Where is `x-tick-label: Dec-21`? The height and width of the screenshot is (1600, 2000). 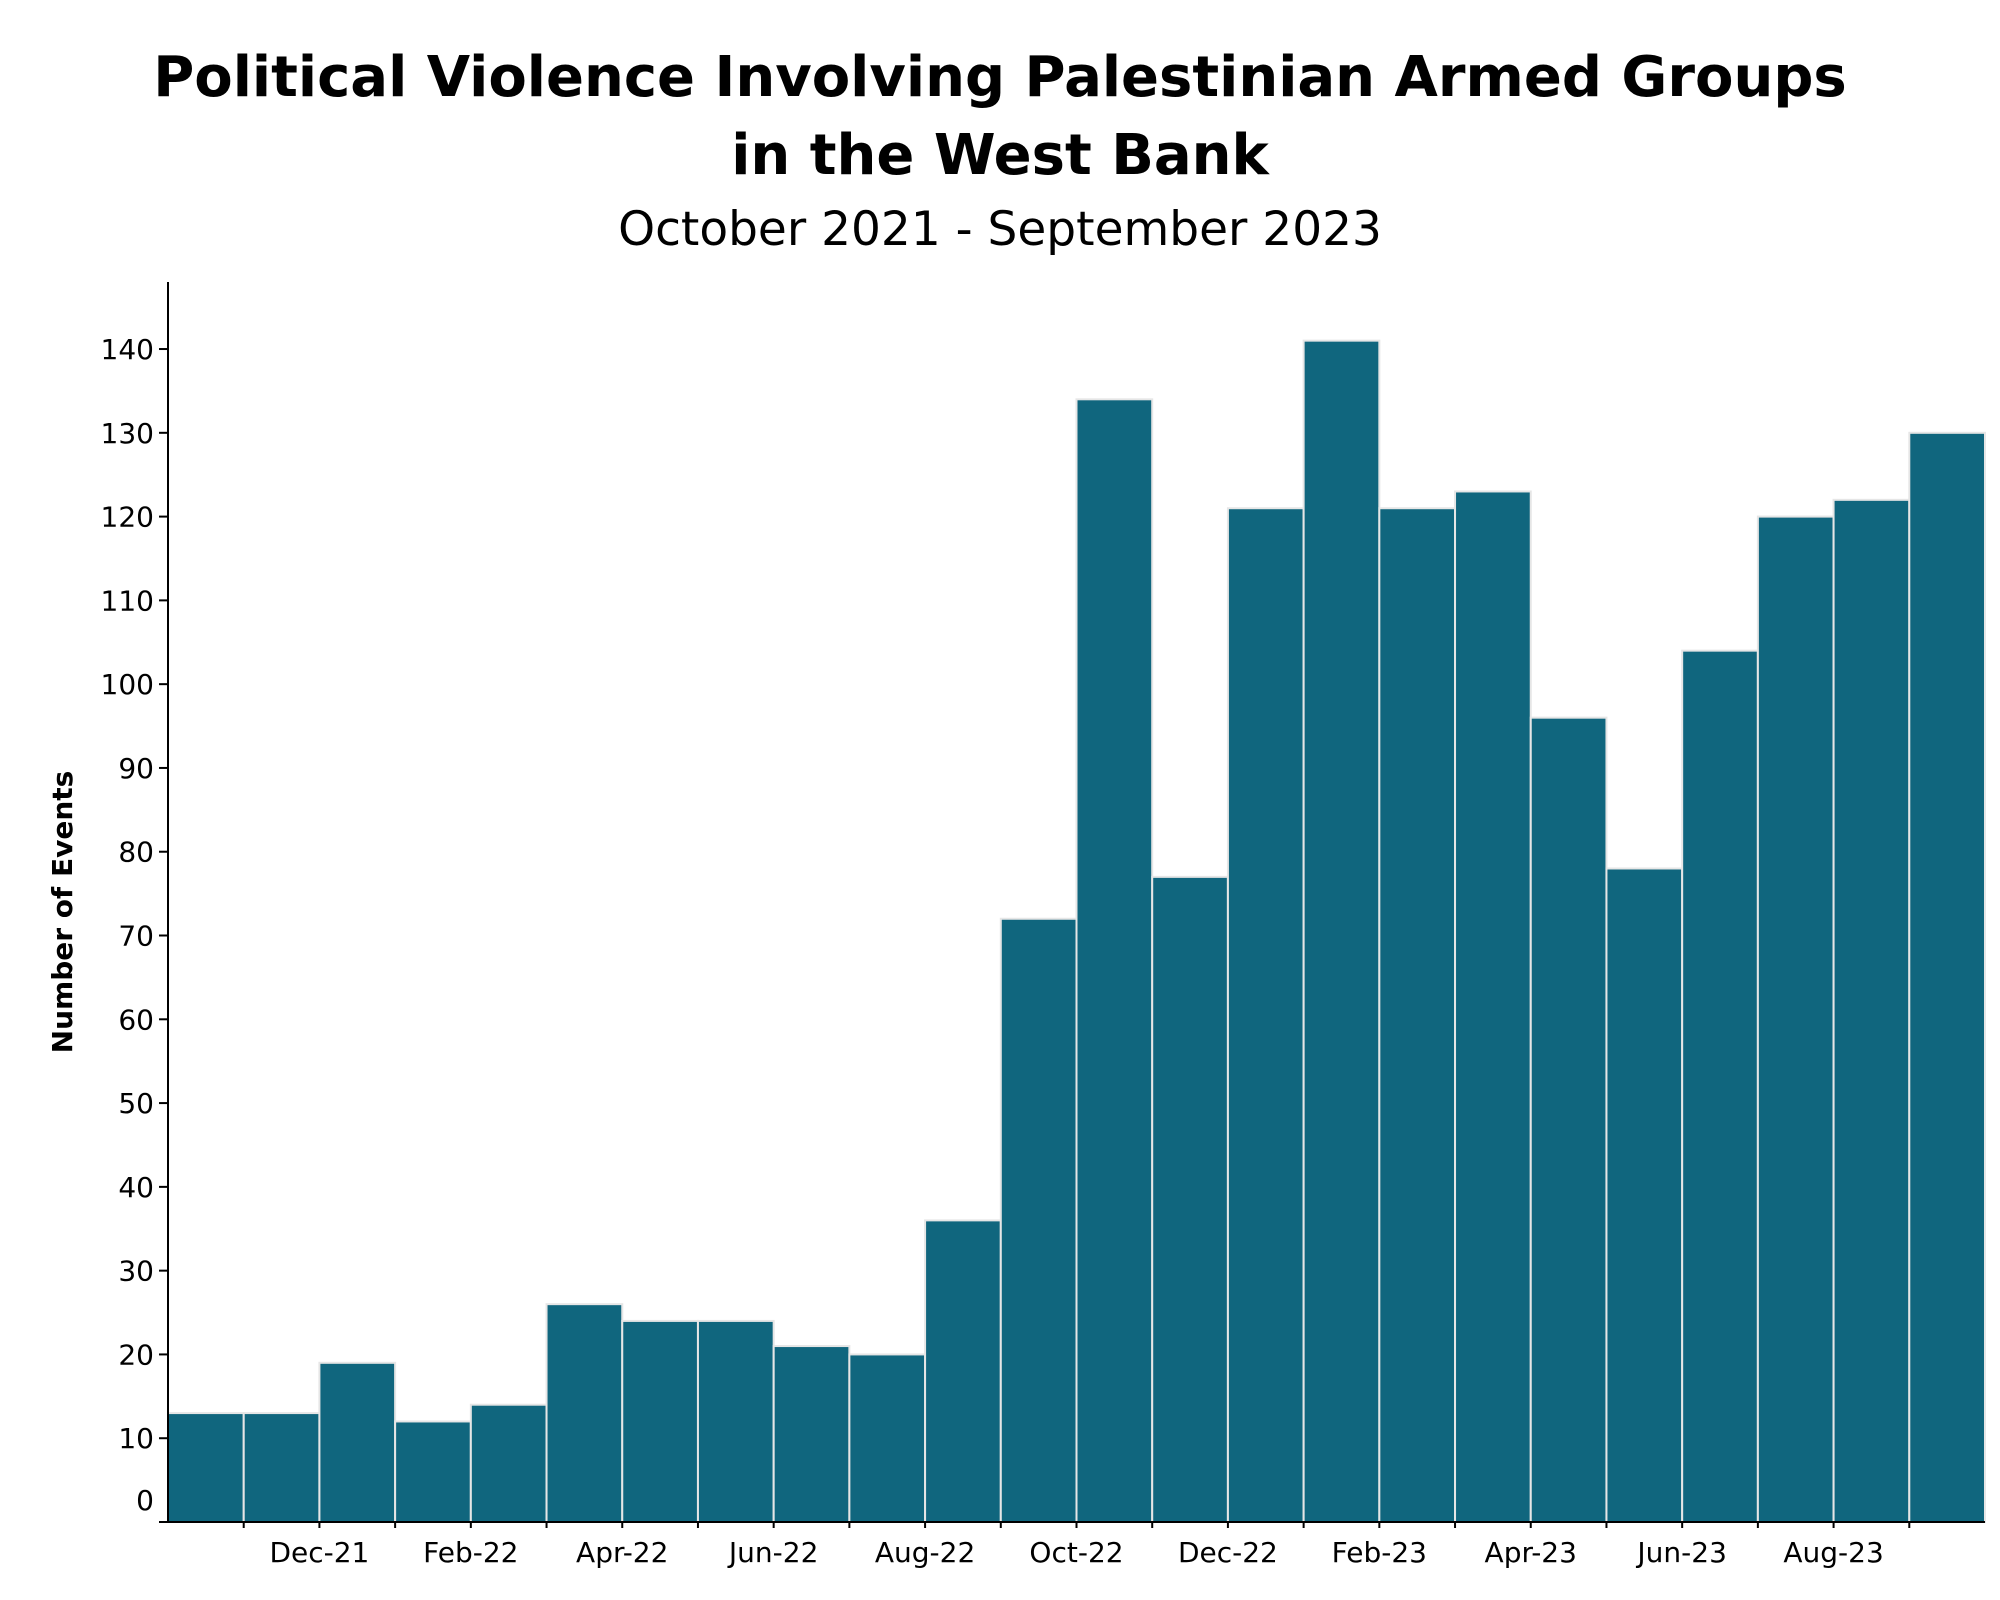
x-tick-label: Dec-21 is located at coordinates (319, 1552).